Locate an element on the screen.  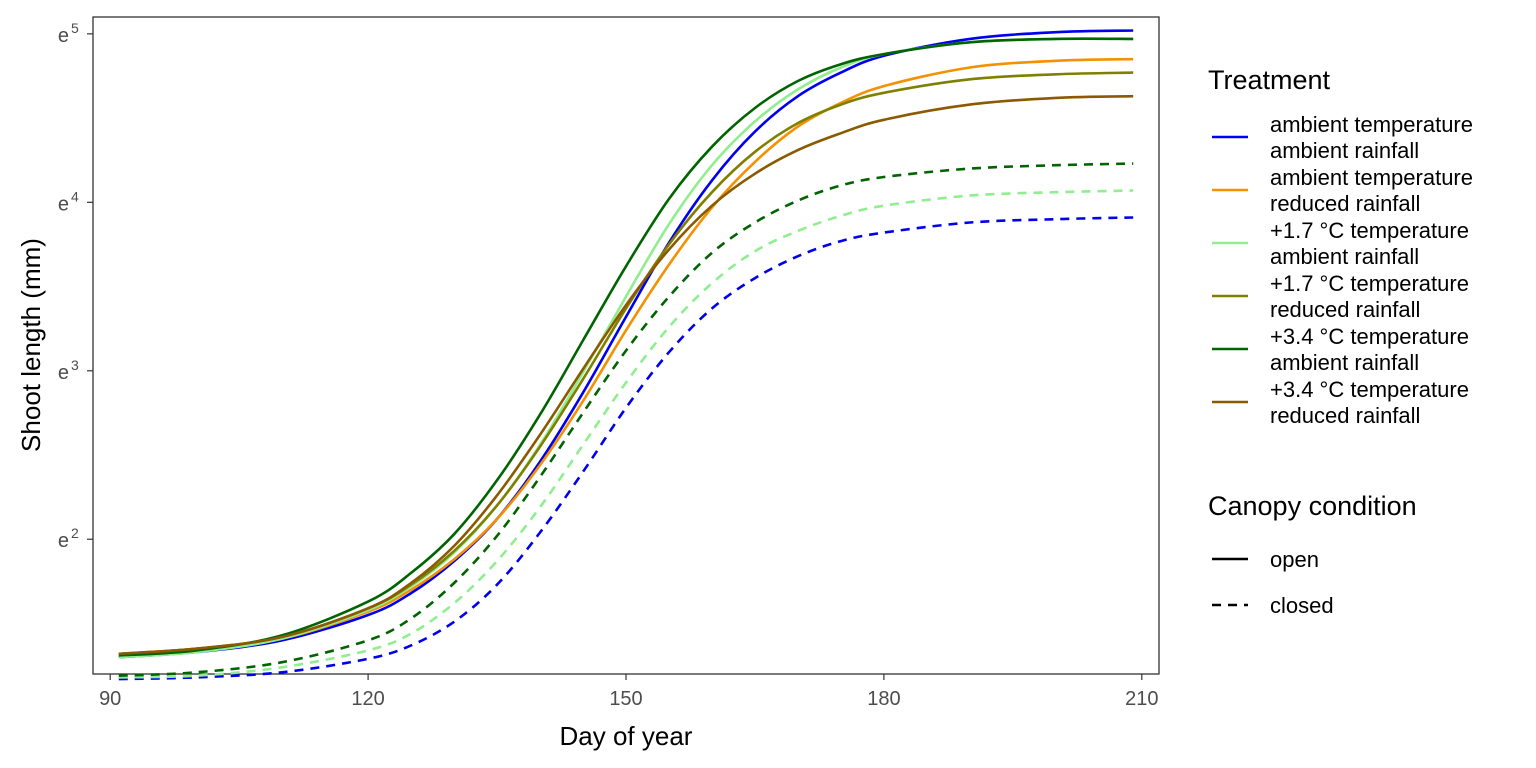
legend-label-treatment-5-line1: +3.4 °C temperature is located at coordinates (1369, 389).